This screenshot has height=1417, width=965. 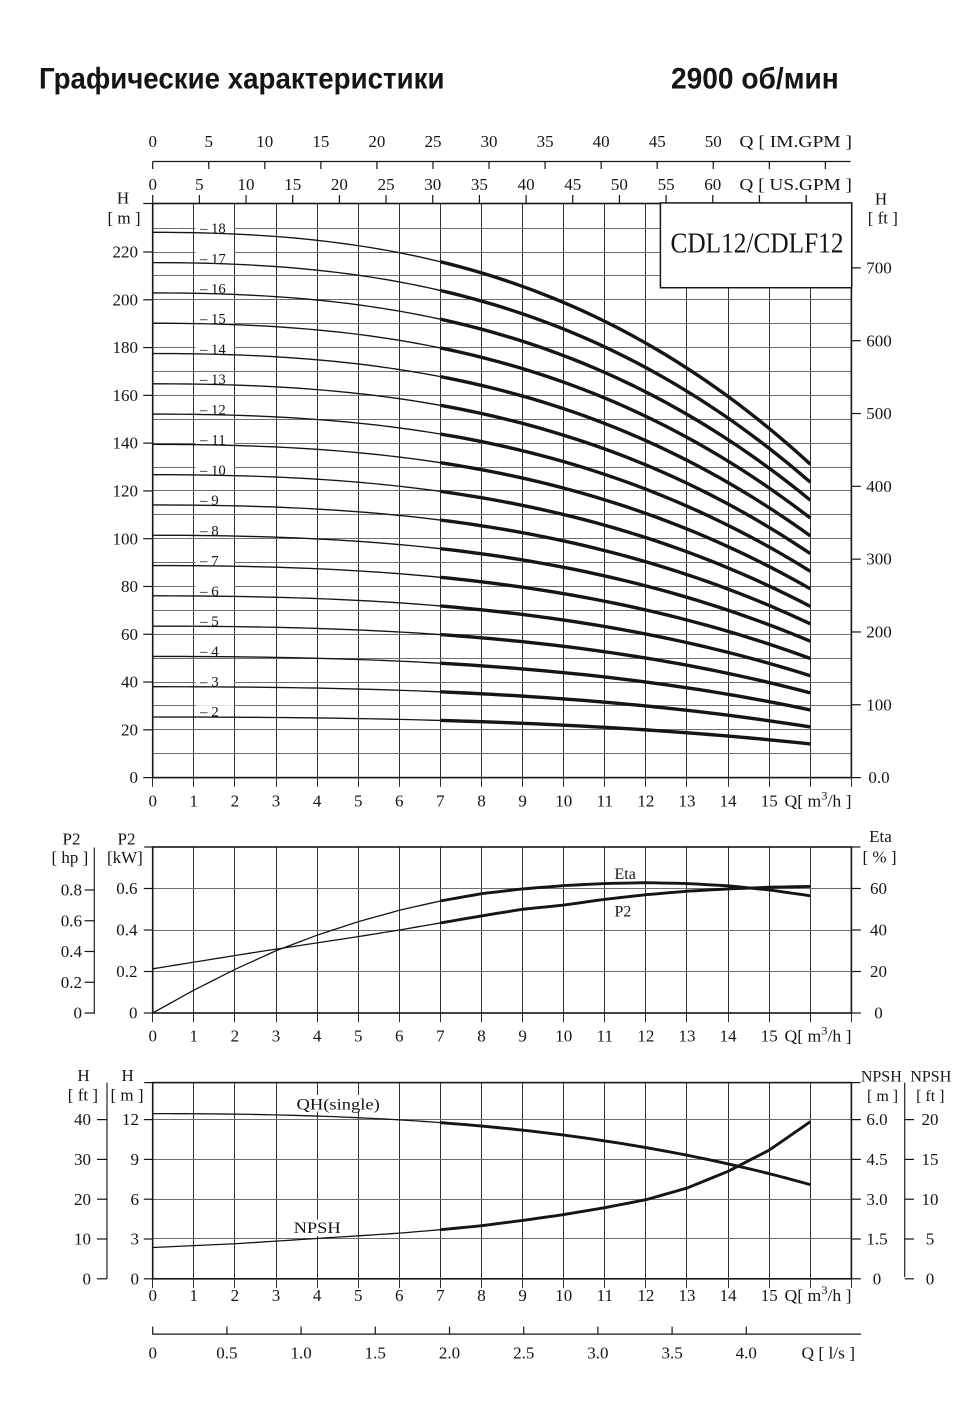 What do you see at coordinates (876, 1199) in the screenshot?
I see `svg-text: 3.0` at bounding box center [876, 1199].